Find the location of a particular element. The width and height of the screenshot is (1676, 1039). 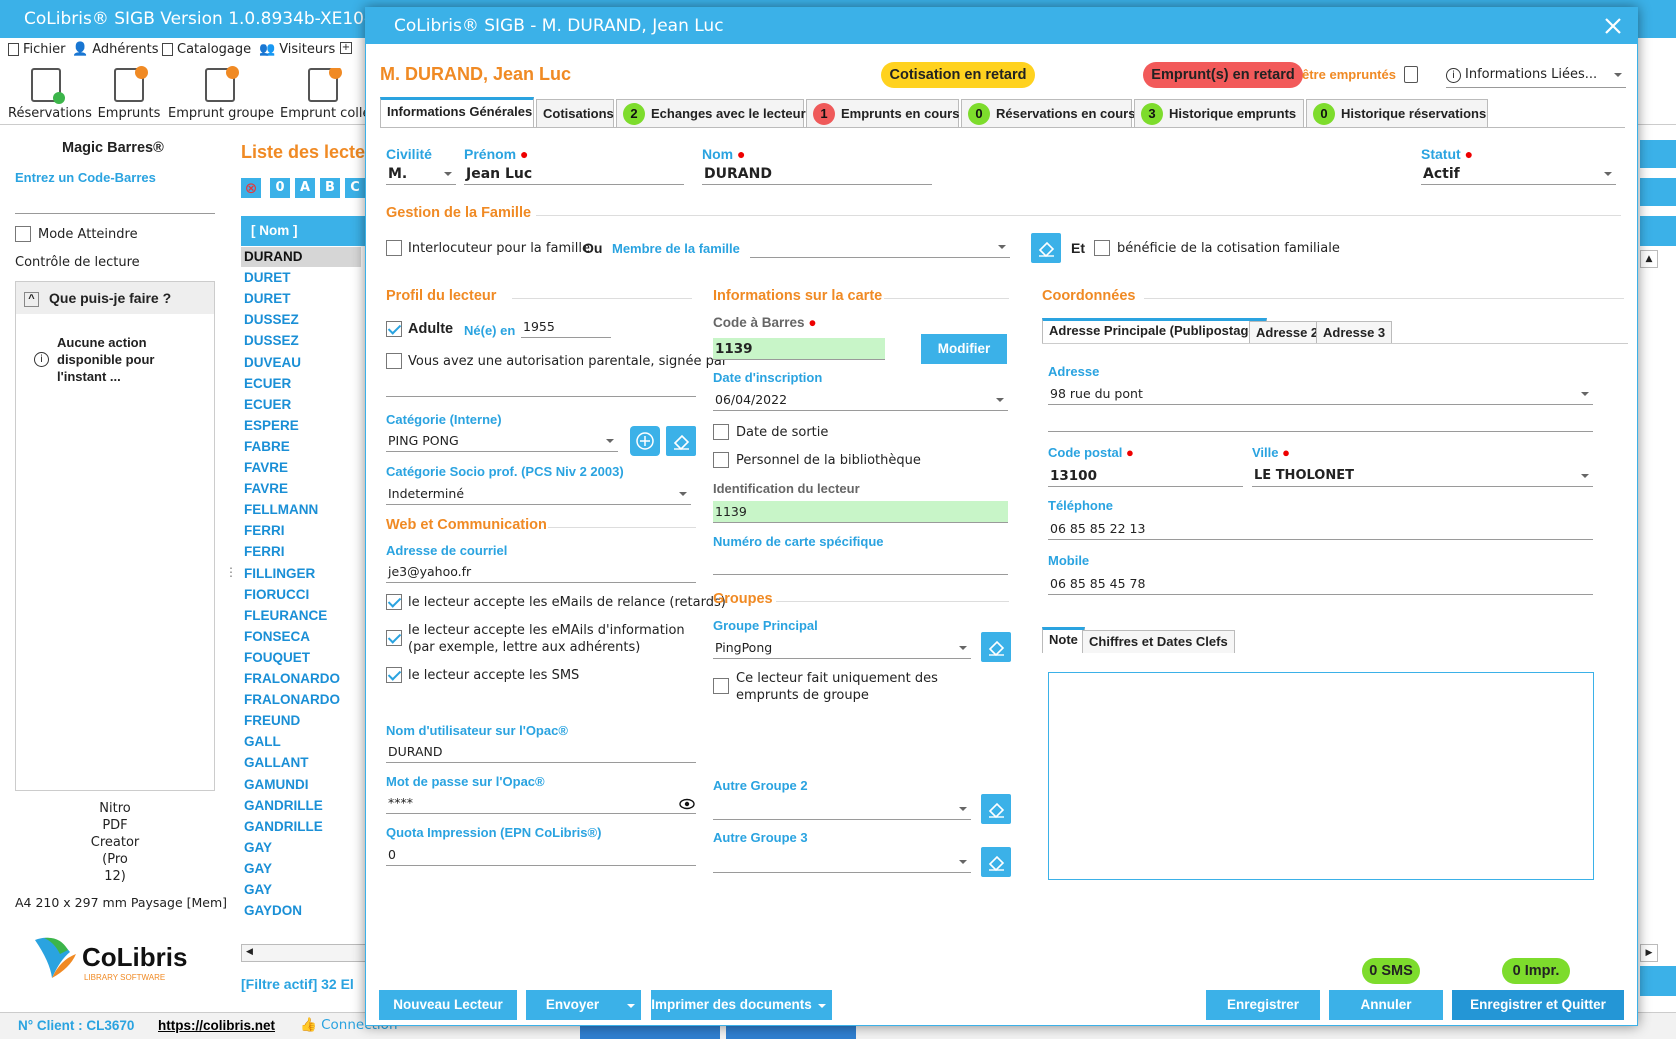

add-categorie-button is located at coordinates (645, 441).